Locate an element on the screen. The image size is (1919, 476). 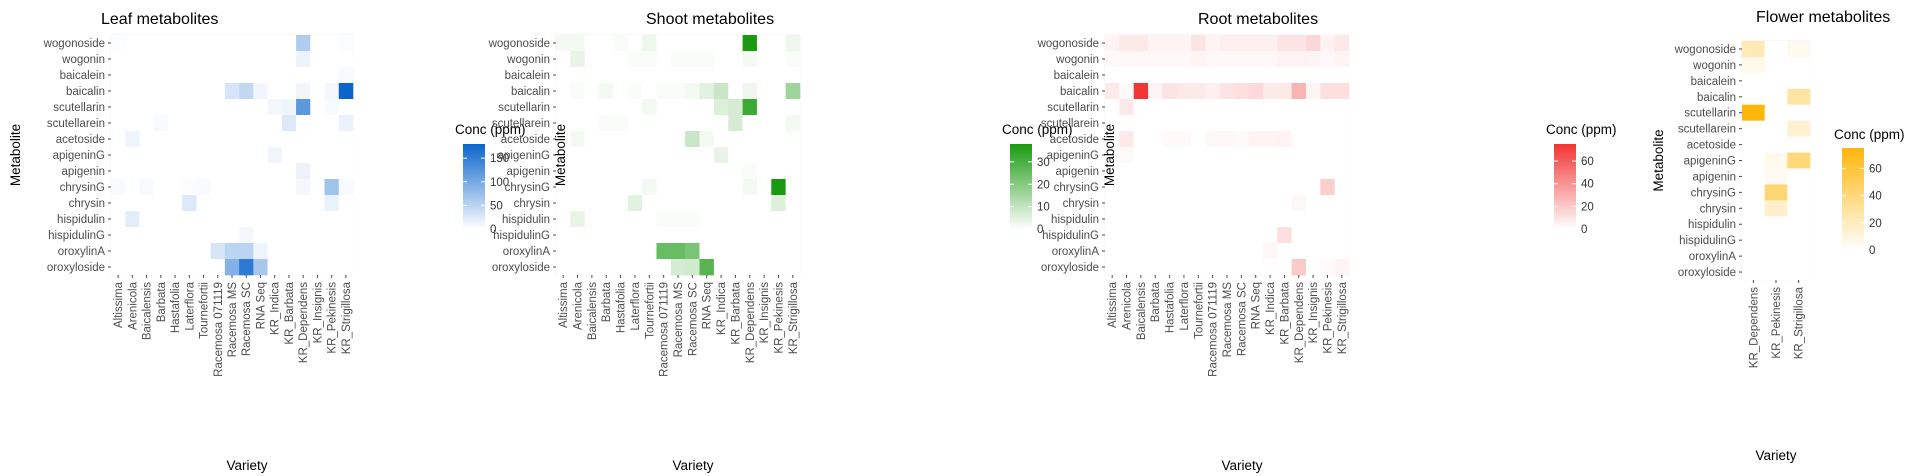
x-tick-label: Laterflora is located at coordinates (190, 305).